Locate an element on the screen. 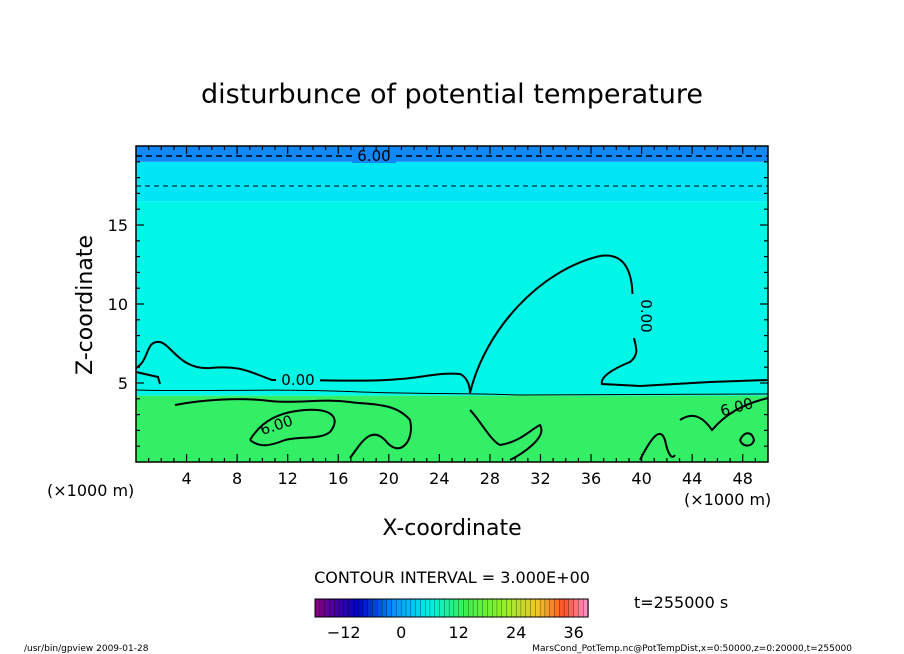 The height and width of the screenshot is (654, 904). contour-six-left is located at coordinates (293, 428).